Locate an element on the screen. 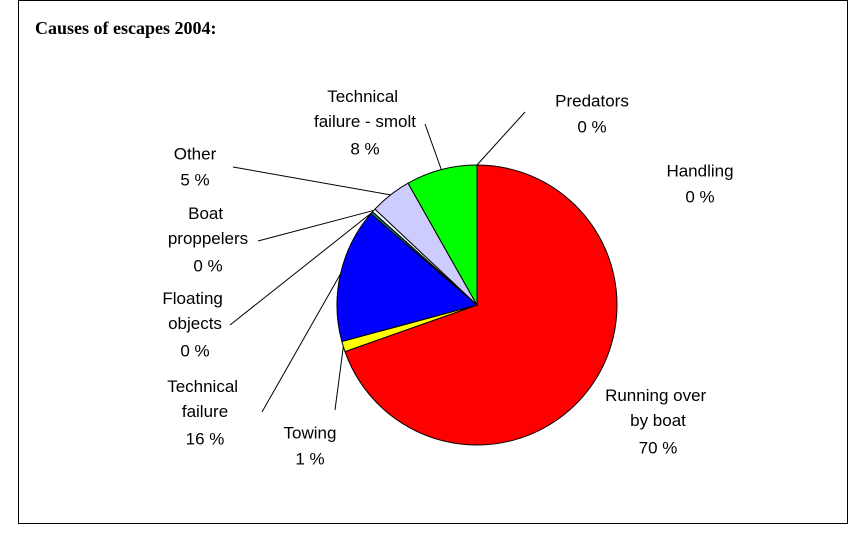 The width and height of the screenshot is (862, 534). slice-label: Towing is located at coordinates (310, 432).